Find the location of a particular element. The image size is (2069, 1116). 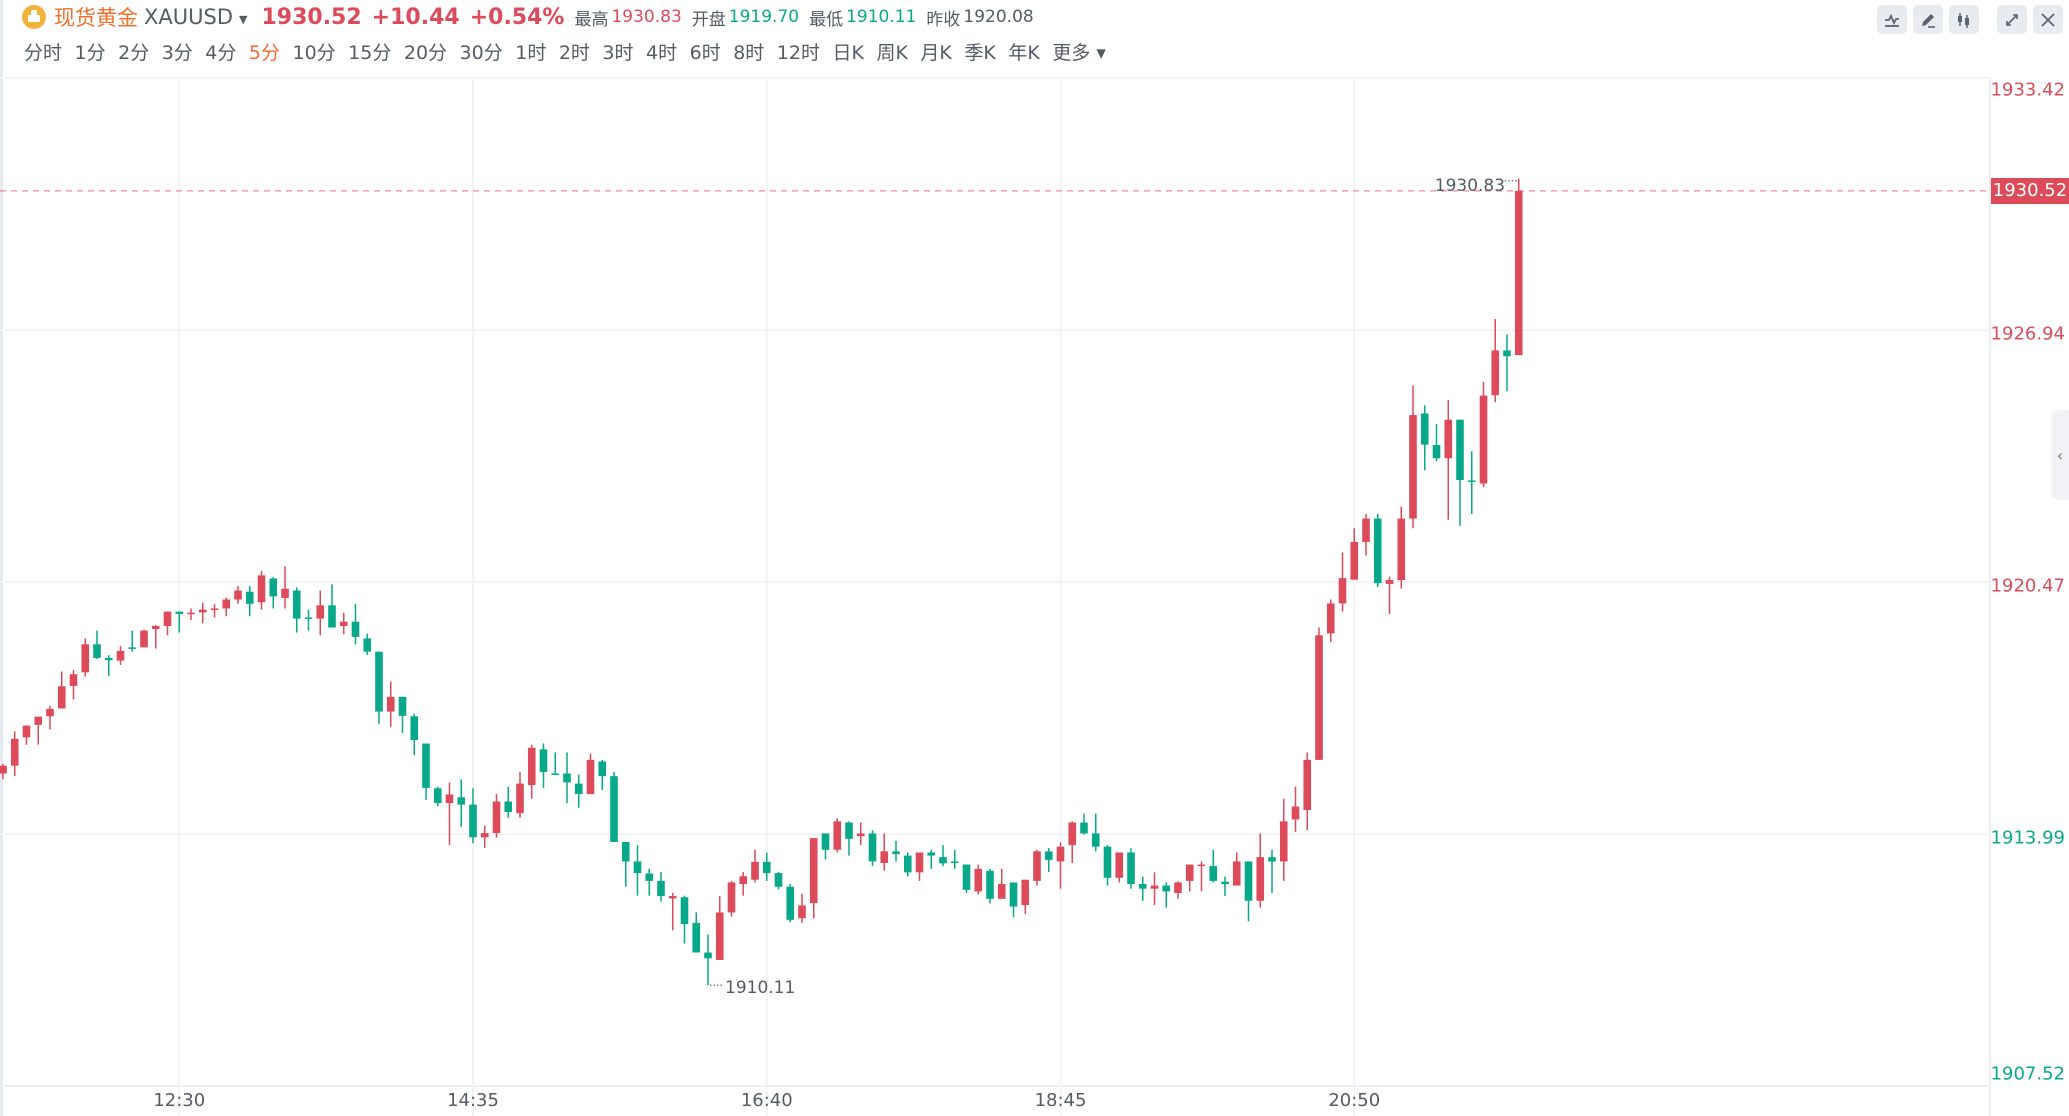

prev-close-label: 昨收 is located at coordinates (943, 19).